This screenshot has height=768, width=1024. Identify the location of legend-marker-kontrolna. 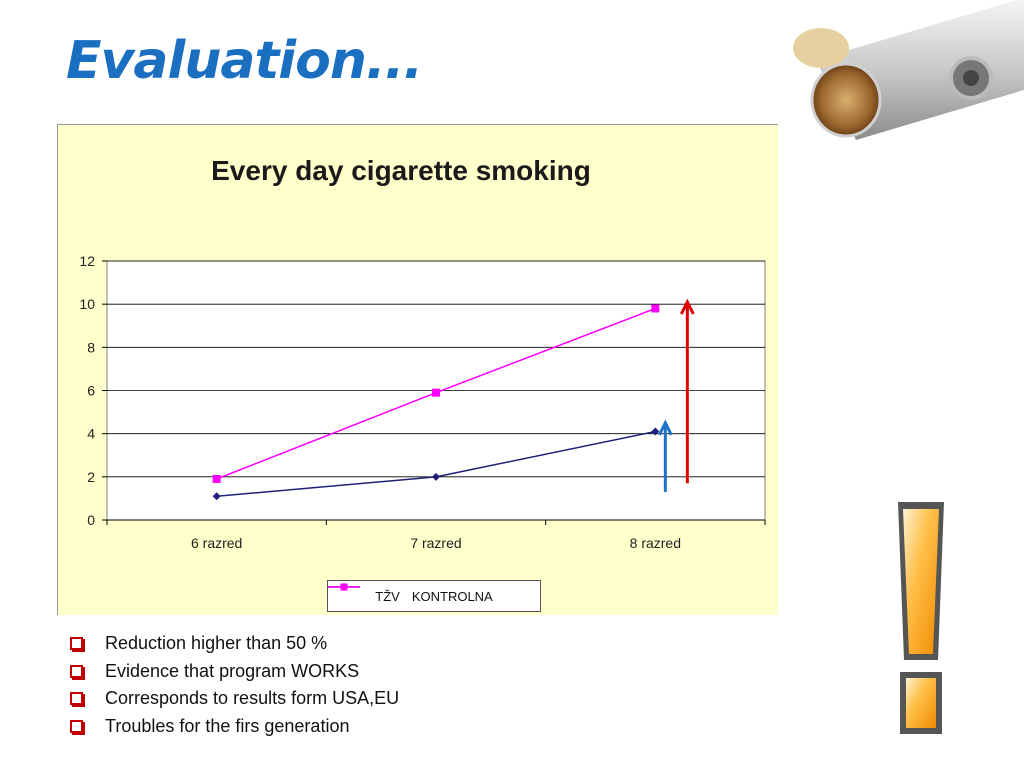
(344, 587).